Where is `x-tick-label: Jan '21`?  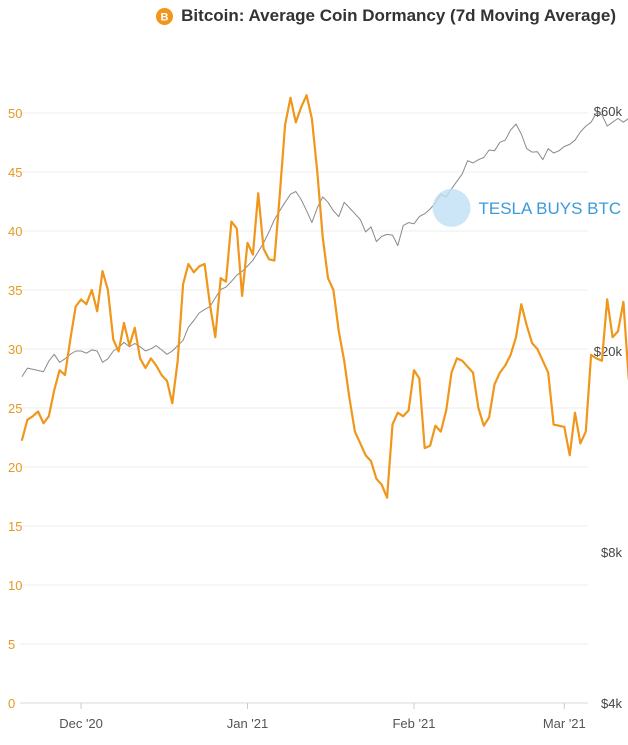
x-tick-label: Jan '21 is located at coordinates (248, 723).